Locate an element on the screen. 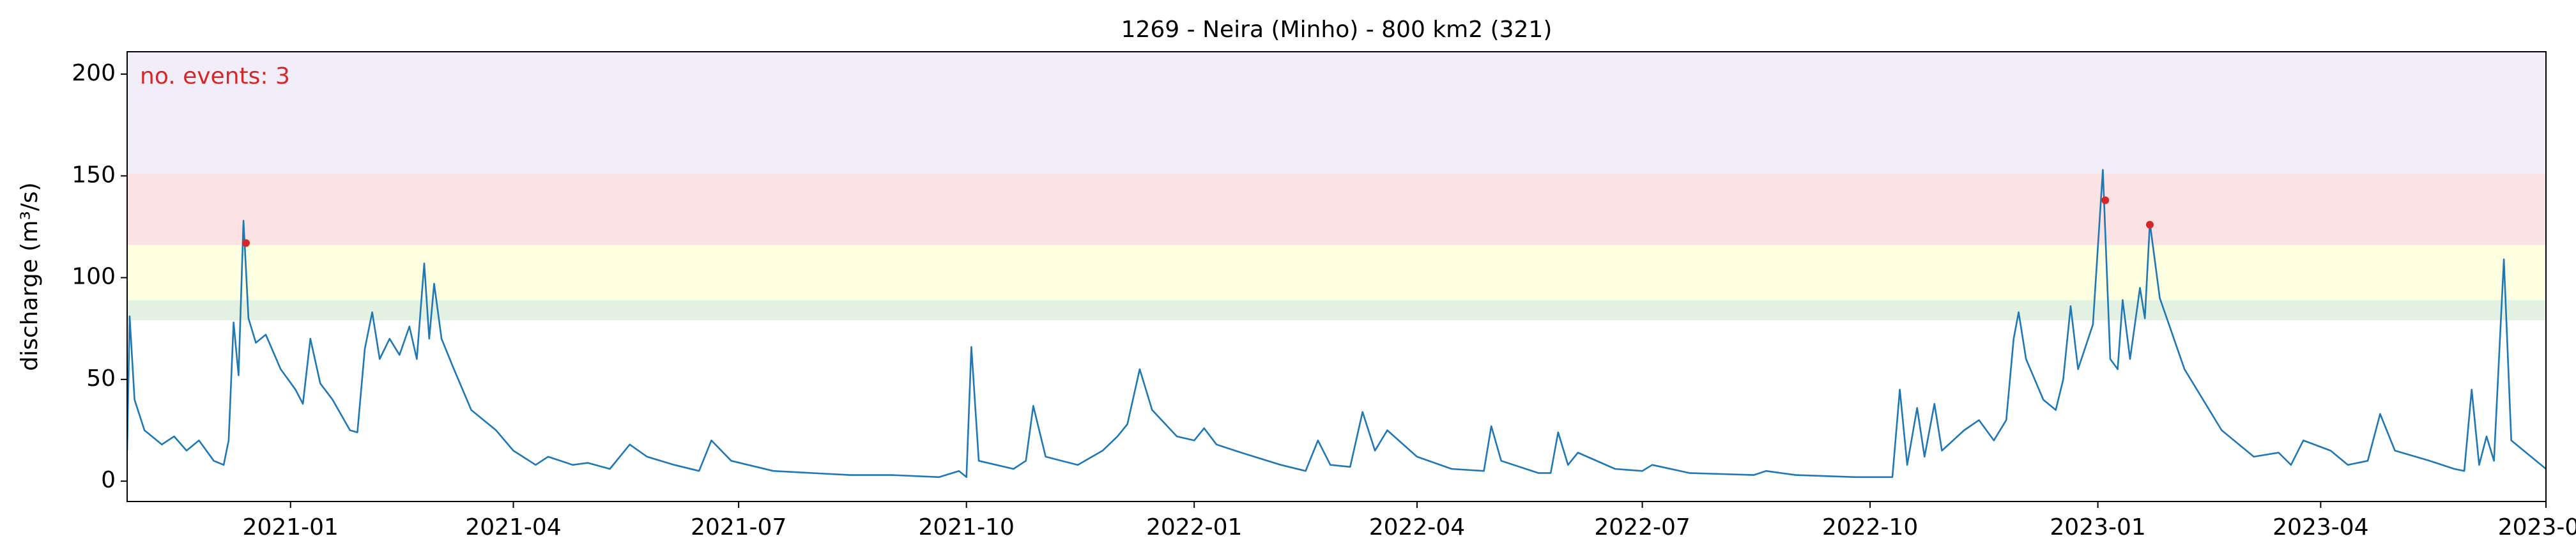 The image size is (2576, 559). x-tick-label: 2022-10 is located at coordinates (1870, 527).